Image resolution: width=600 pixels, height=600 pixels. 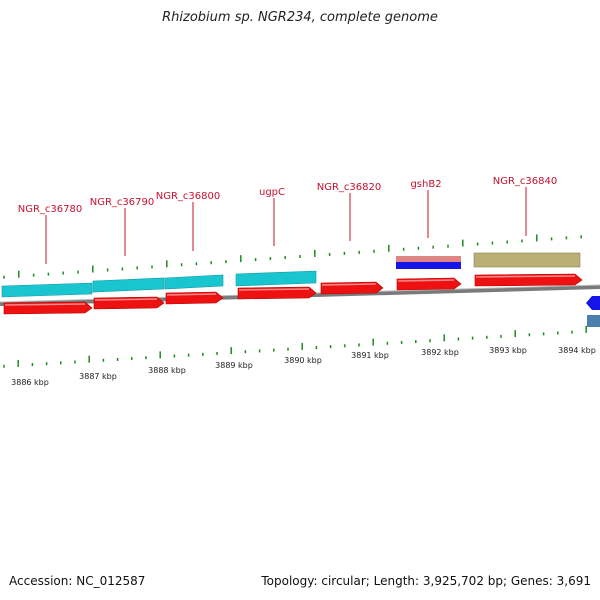 What do you see at coordinates (77, 581) in the screenshot?
I see `accession-label: Accession: NC_012587` at bounding box center [77, 581].